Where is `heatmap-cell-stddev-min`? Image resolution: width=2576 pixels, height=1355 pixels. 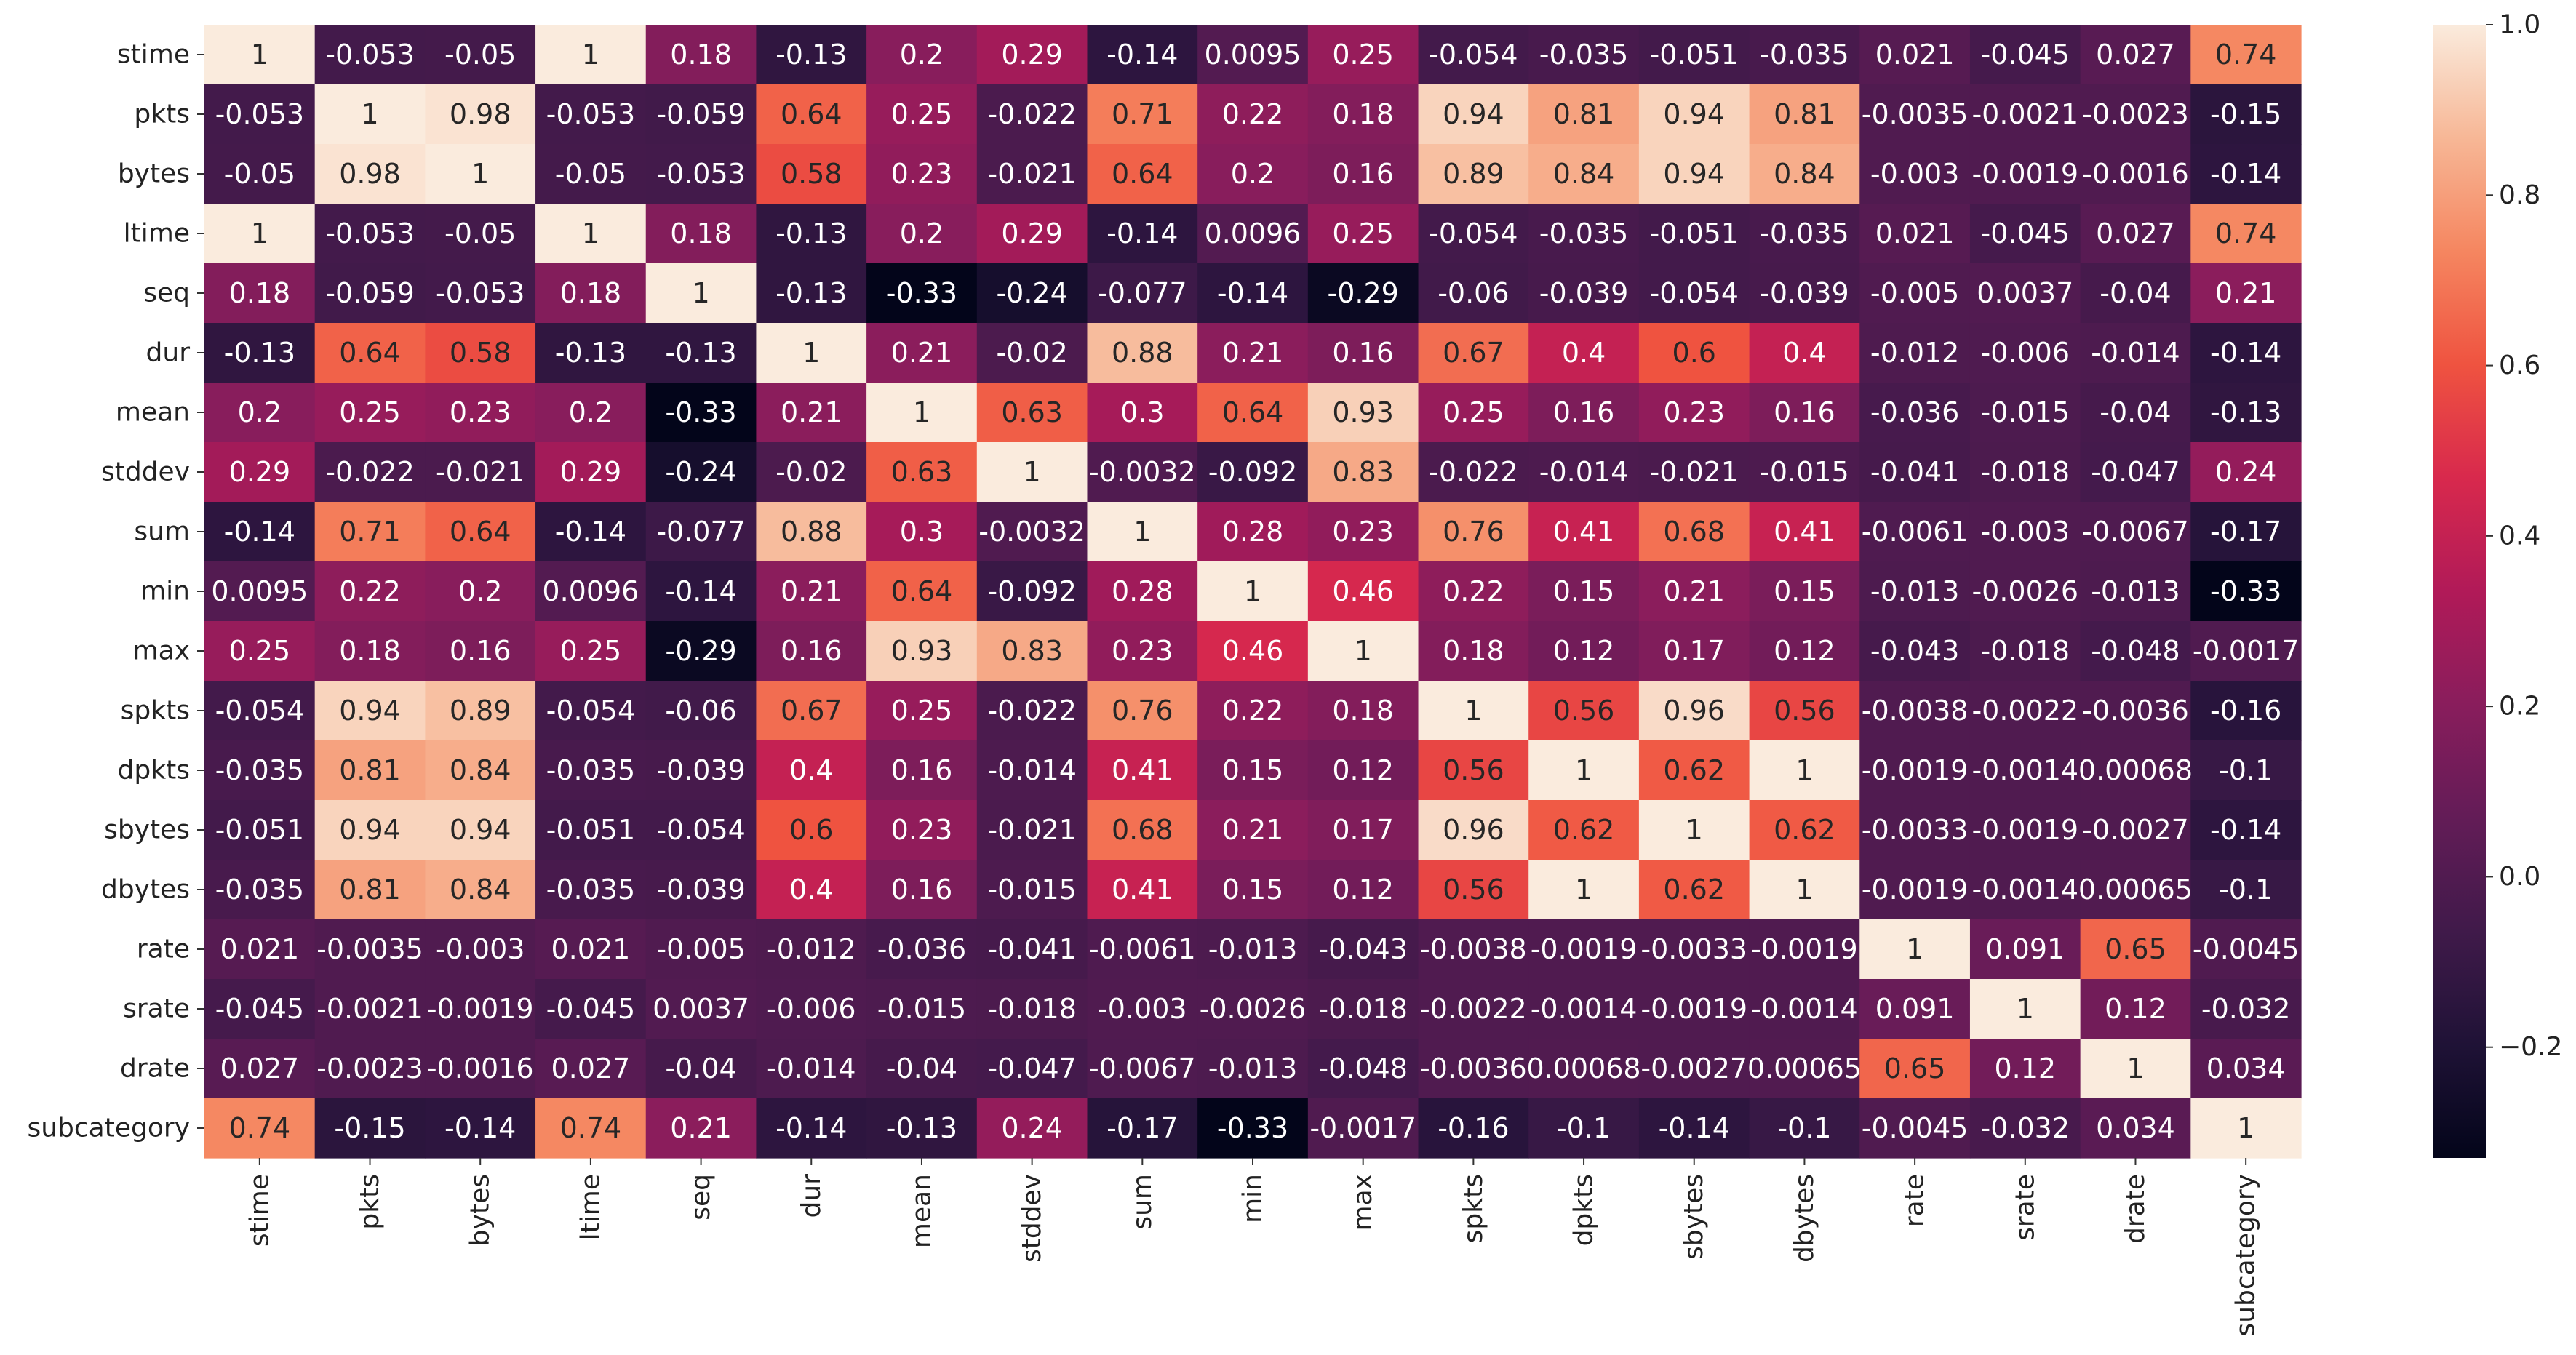 heatmap-cell-stddev-min is located at coordinates (1253, 472).